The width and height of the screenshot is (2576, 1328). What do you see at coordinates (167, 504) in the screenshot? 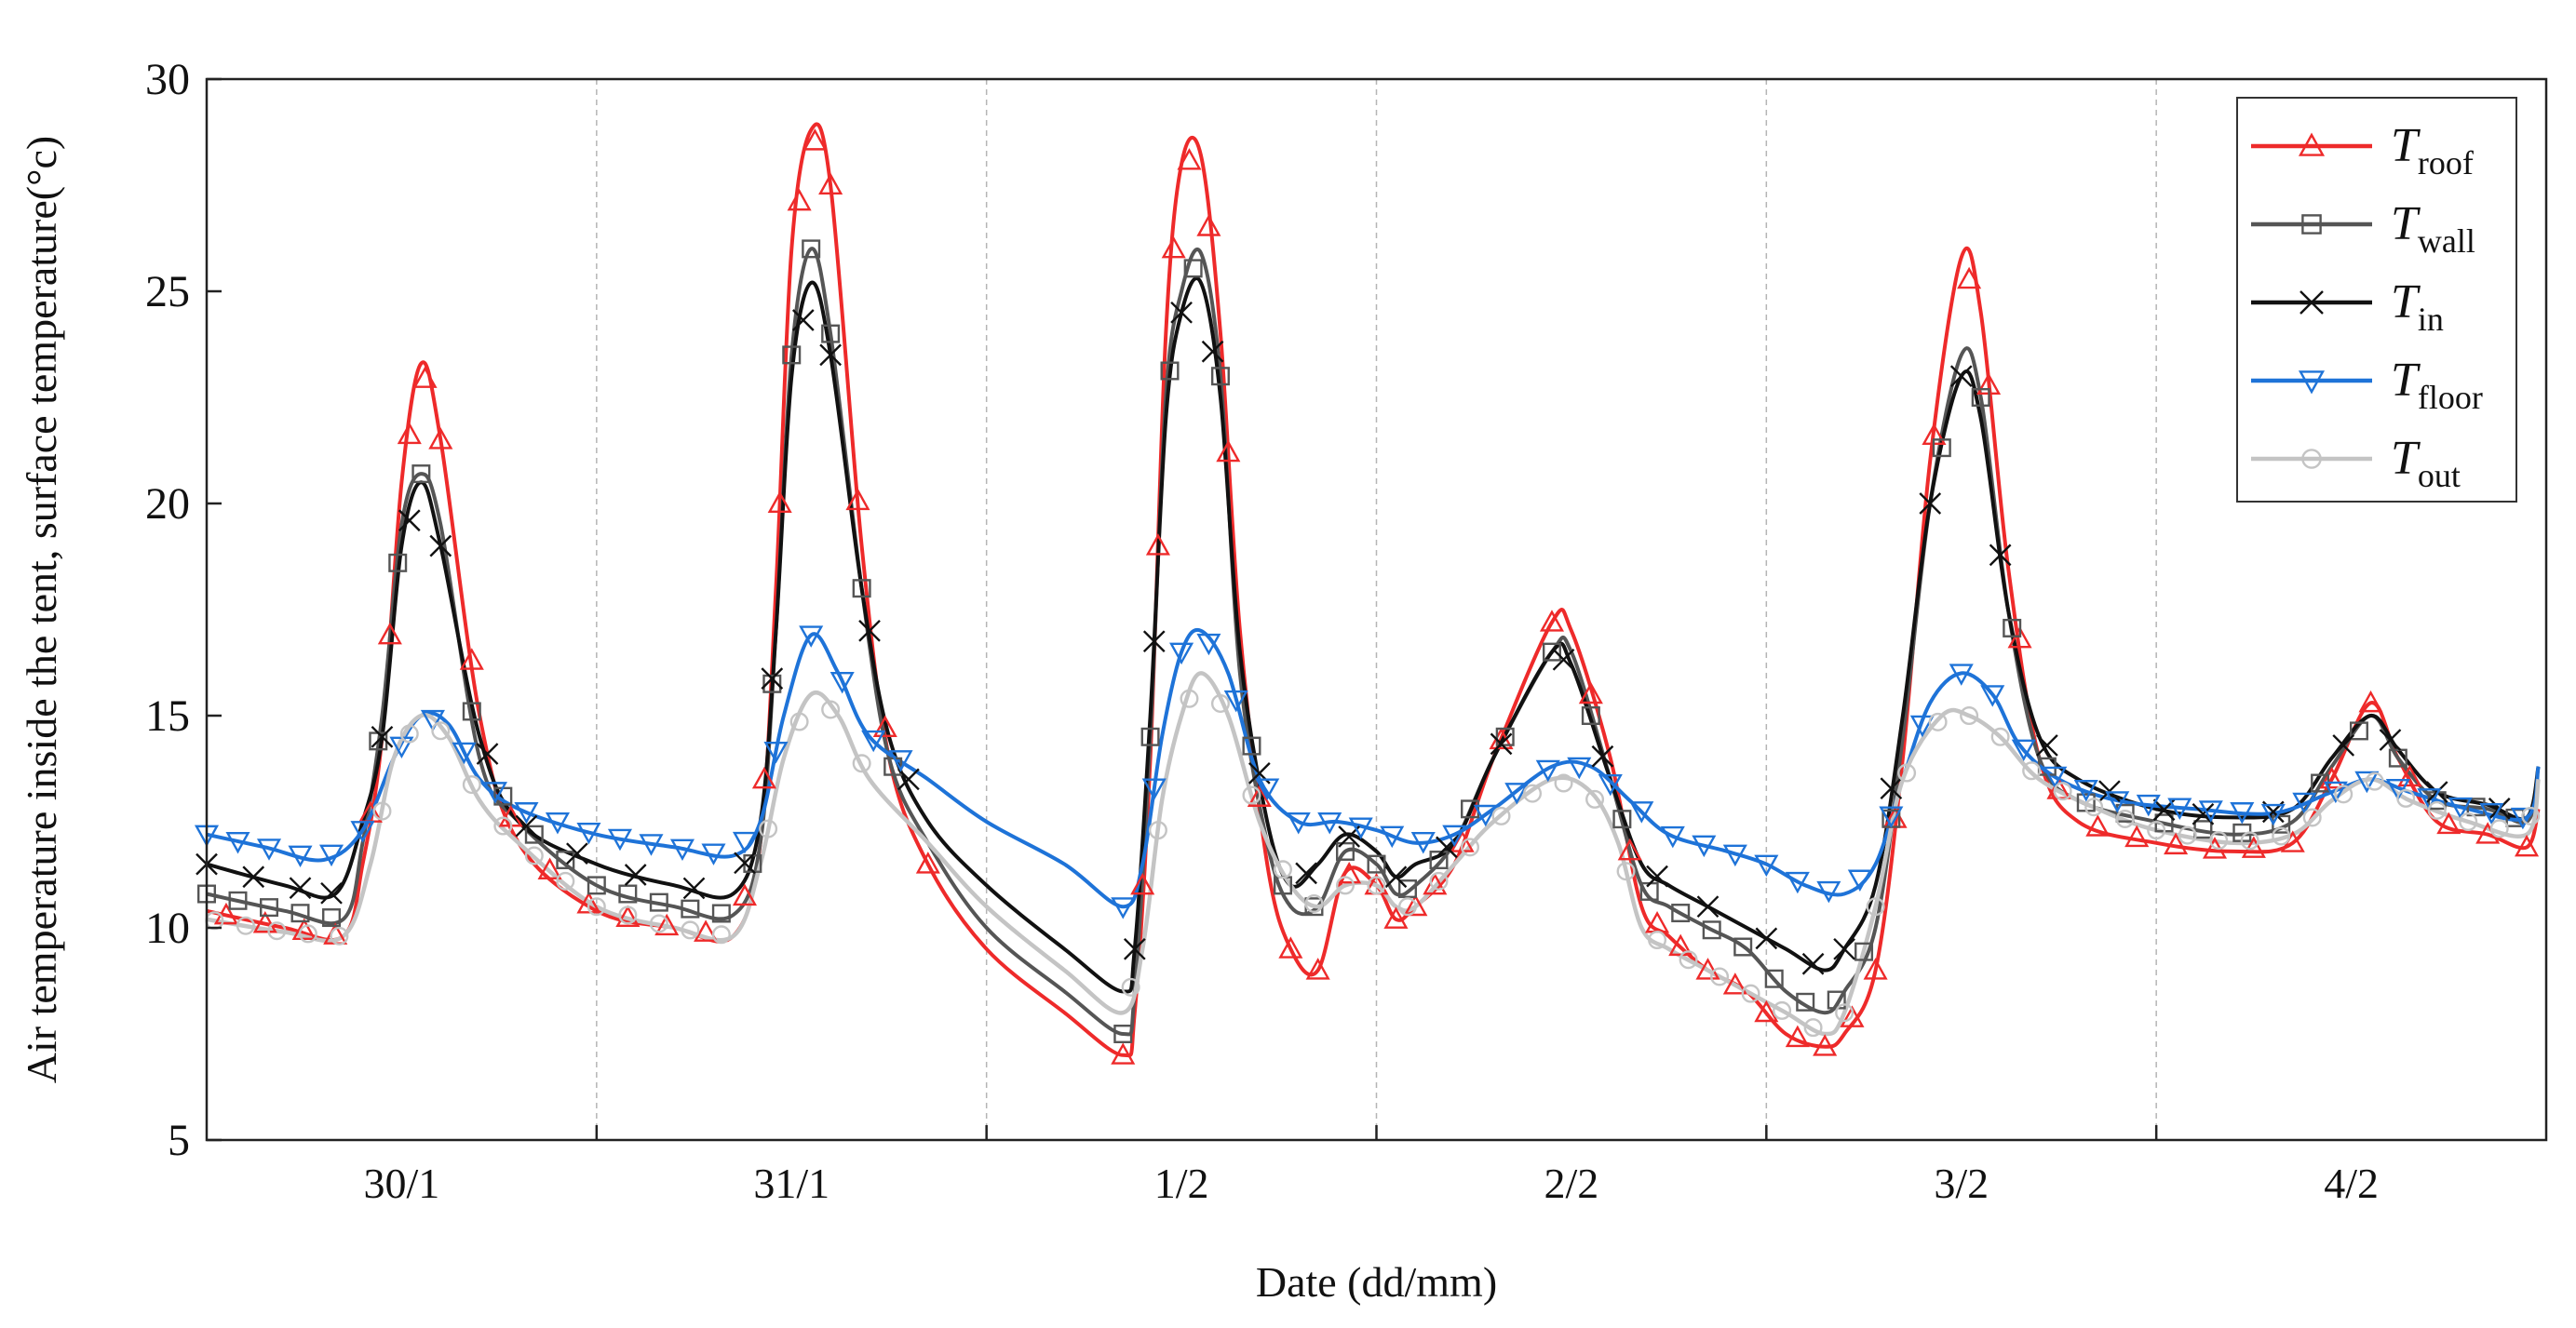
I see `y-tick-label: 20` at bounding box center [167, 504].